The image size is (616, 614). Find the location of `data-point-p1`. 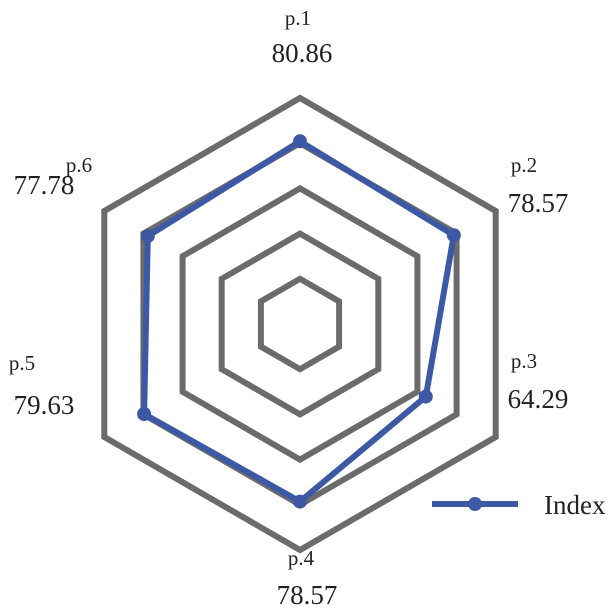

data-point-p1 is located at coordinates (300, 141).